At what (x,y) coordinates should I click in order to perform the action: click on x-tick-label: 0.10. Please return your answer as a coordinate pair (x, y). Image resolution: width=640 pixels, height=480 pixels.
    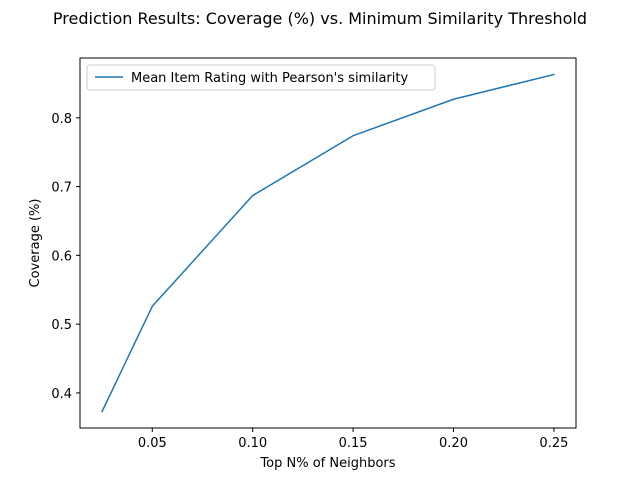
    Looking at the image, I should click on (252, 443).